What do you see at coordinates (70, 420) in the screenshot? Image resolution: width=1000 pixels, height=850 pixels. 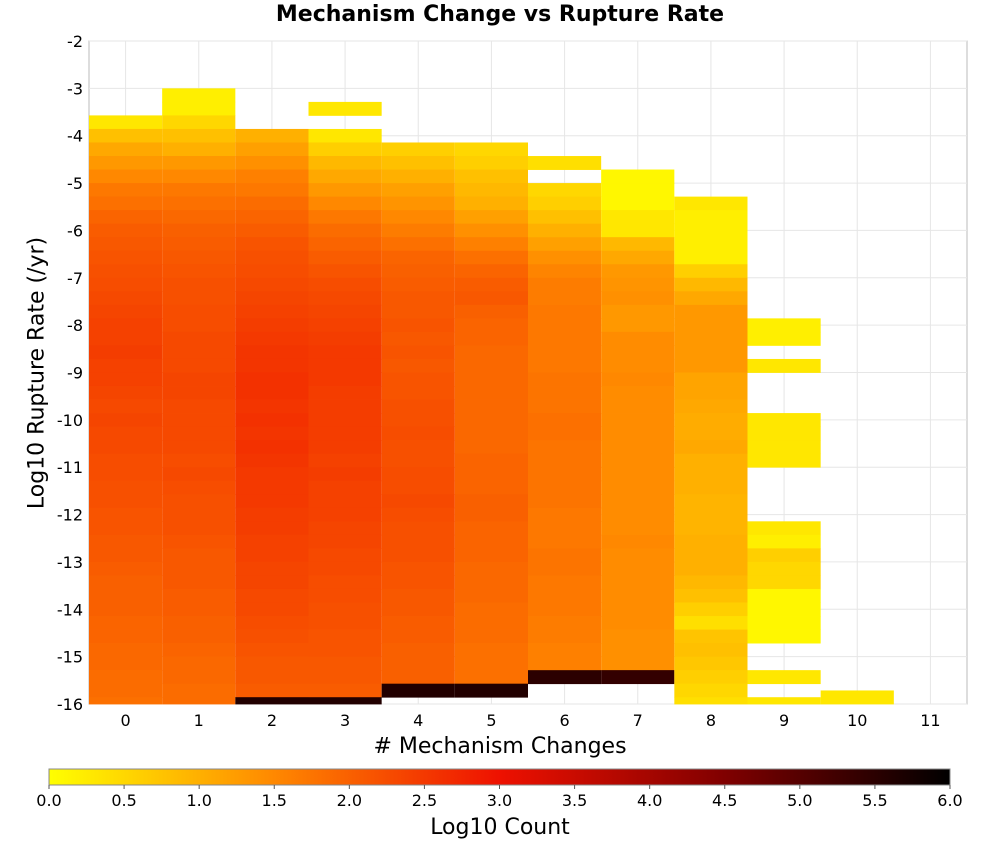 I see `y-tick-label: -10` at bounding box center [70, 420].